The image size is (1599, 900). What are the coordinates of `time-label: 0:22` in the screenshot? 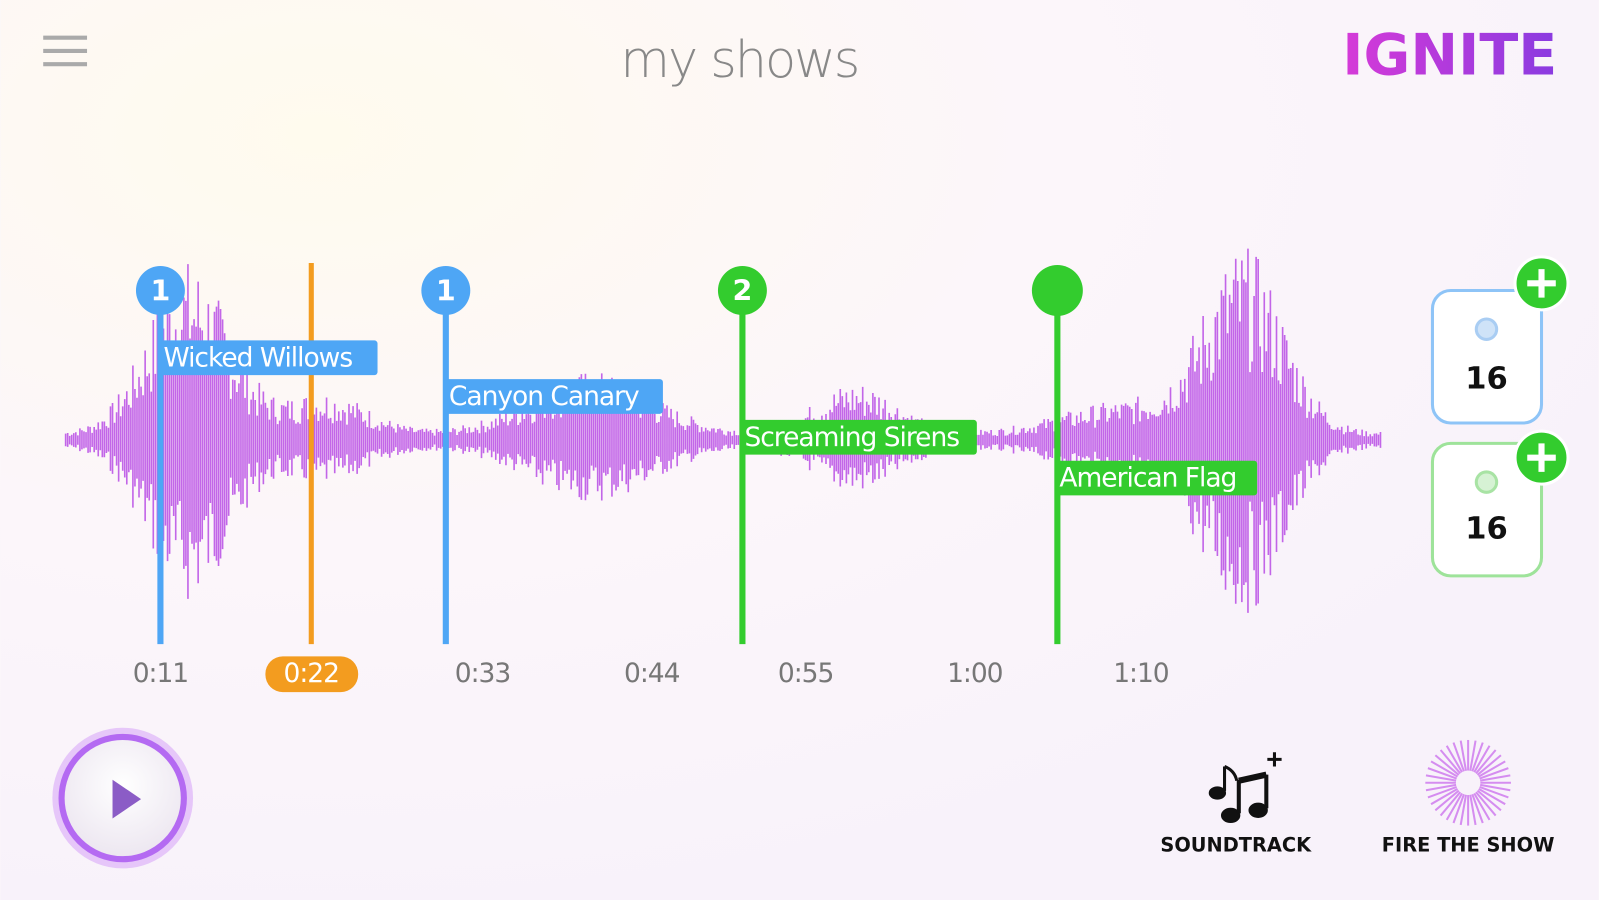 It's located at (311, 673).